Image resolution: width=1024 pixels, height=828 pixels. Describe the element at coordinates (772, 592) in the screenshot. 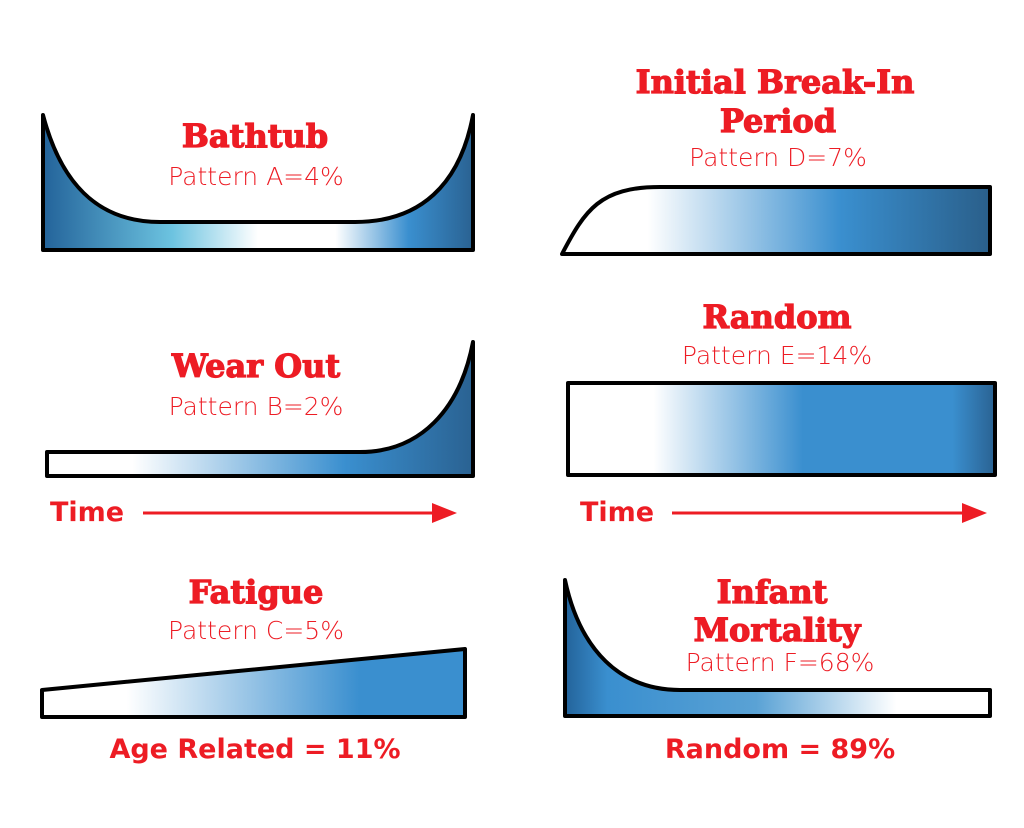

I see `pattern-f-title-line1: Infant` at that location.